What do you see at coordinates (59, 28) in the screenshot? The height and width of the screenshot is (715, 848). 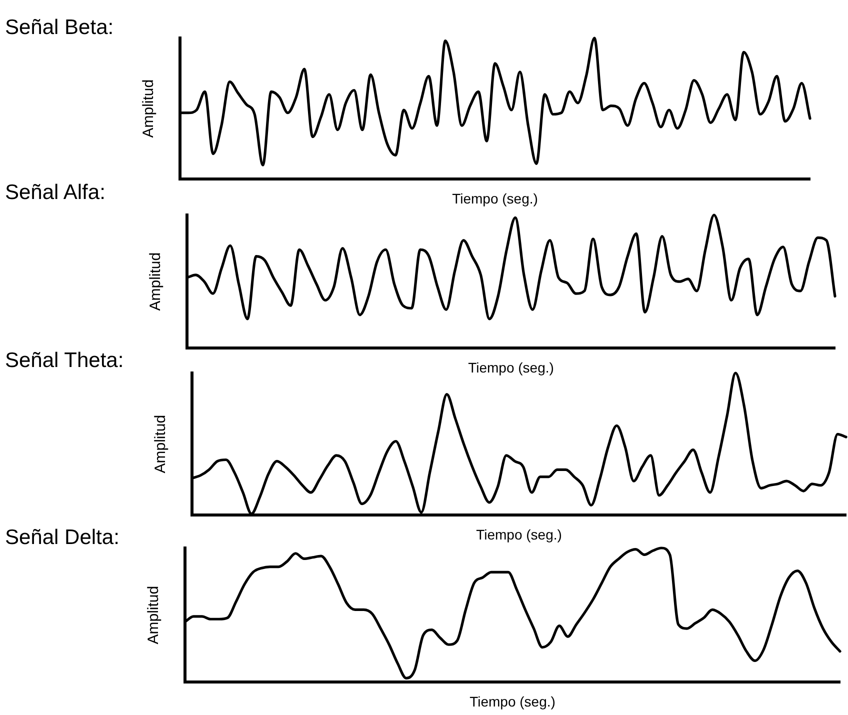 I see `chart-title: Señal Beta:` at bounding box center [59, 28].